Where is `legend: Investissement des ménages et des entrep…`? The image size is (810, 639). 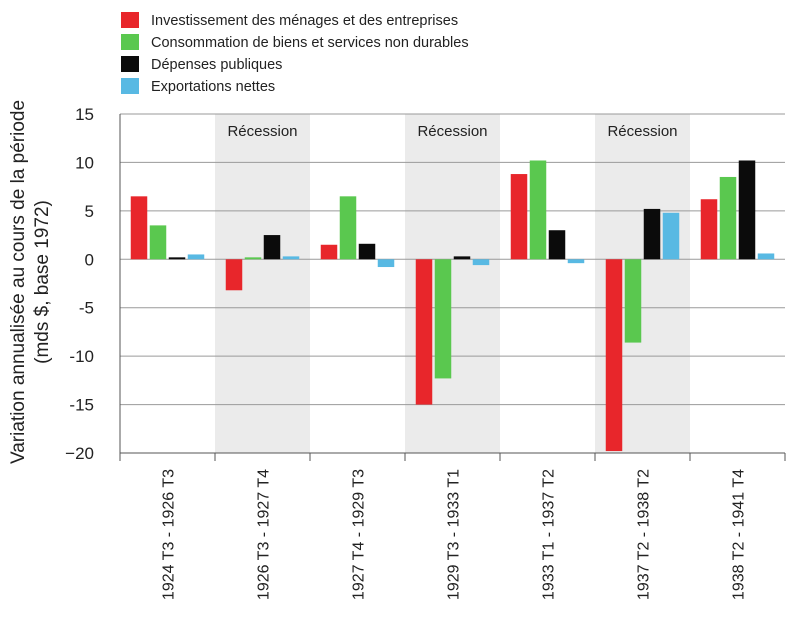
legend: Investissement des ménages et des entrep… is located at coordinates (295, 53).